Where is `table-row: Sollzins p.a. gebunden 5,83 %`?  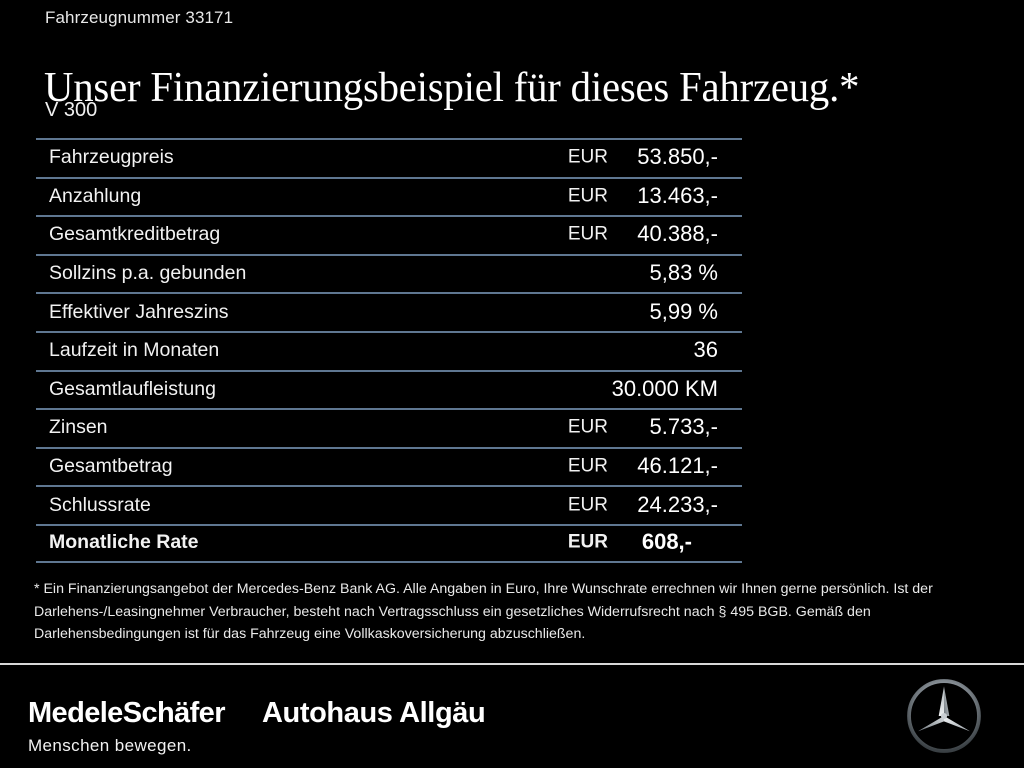
table-row: Sollzins p.a. gebunden 5,83 % is located at coordinates (389, 273).